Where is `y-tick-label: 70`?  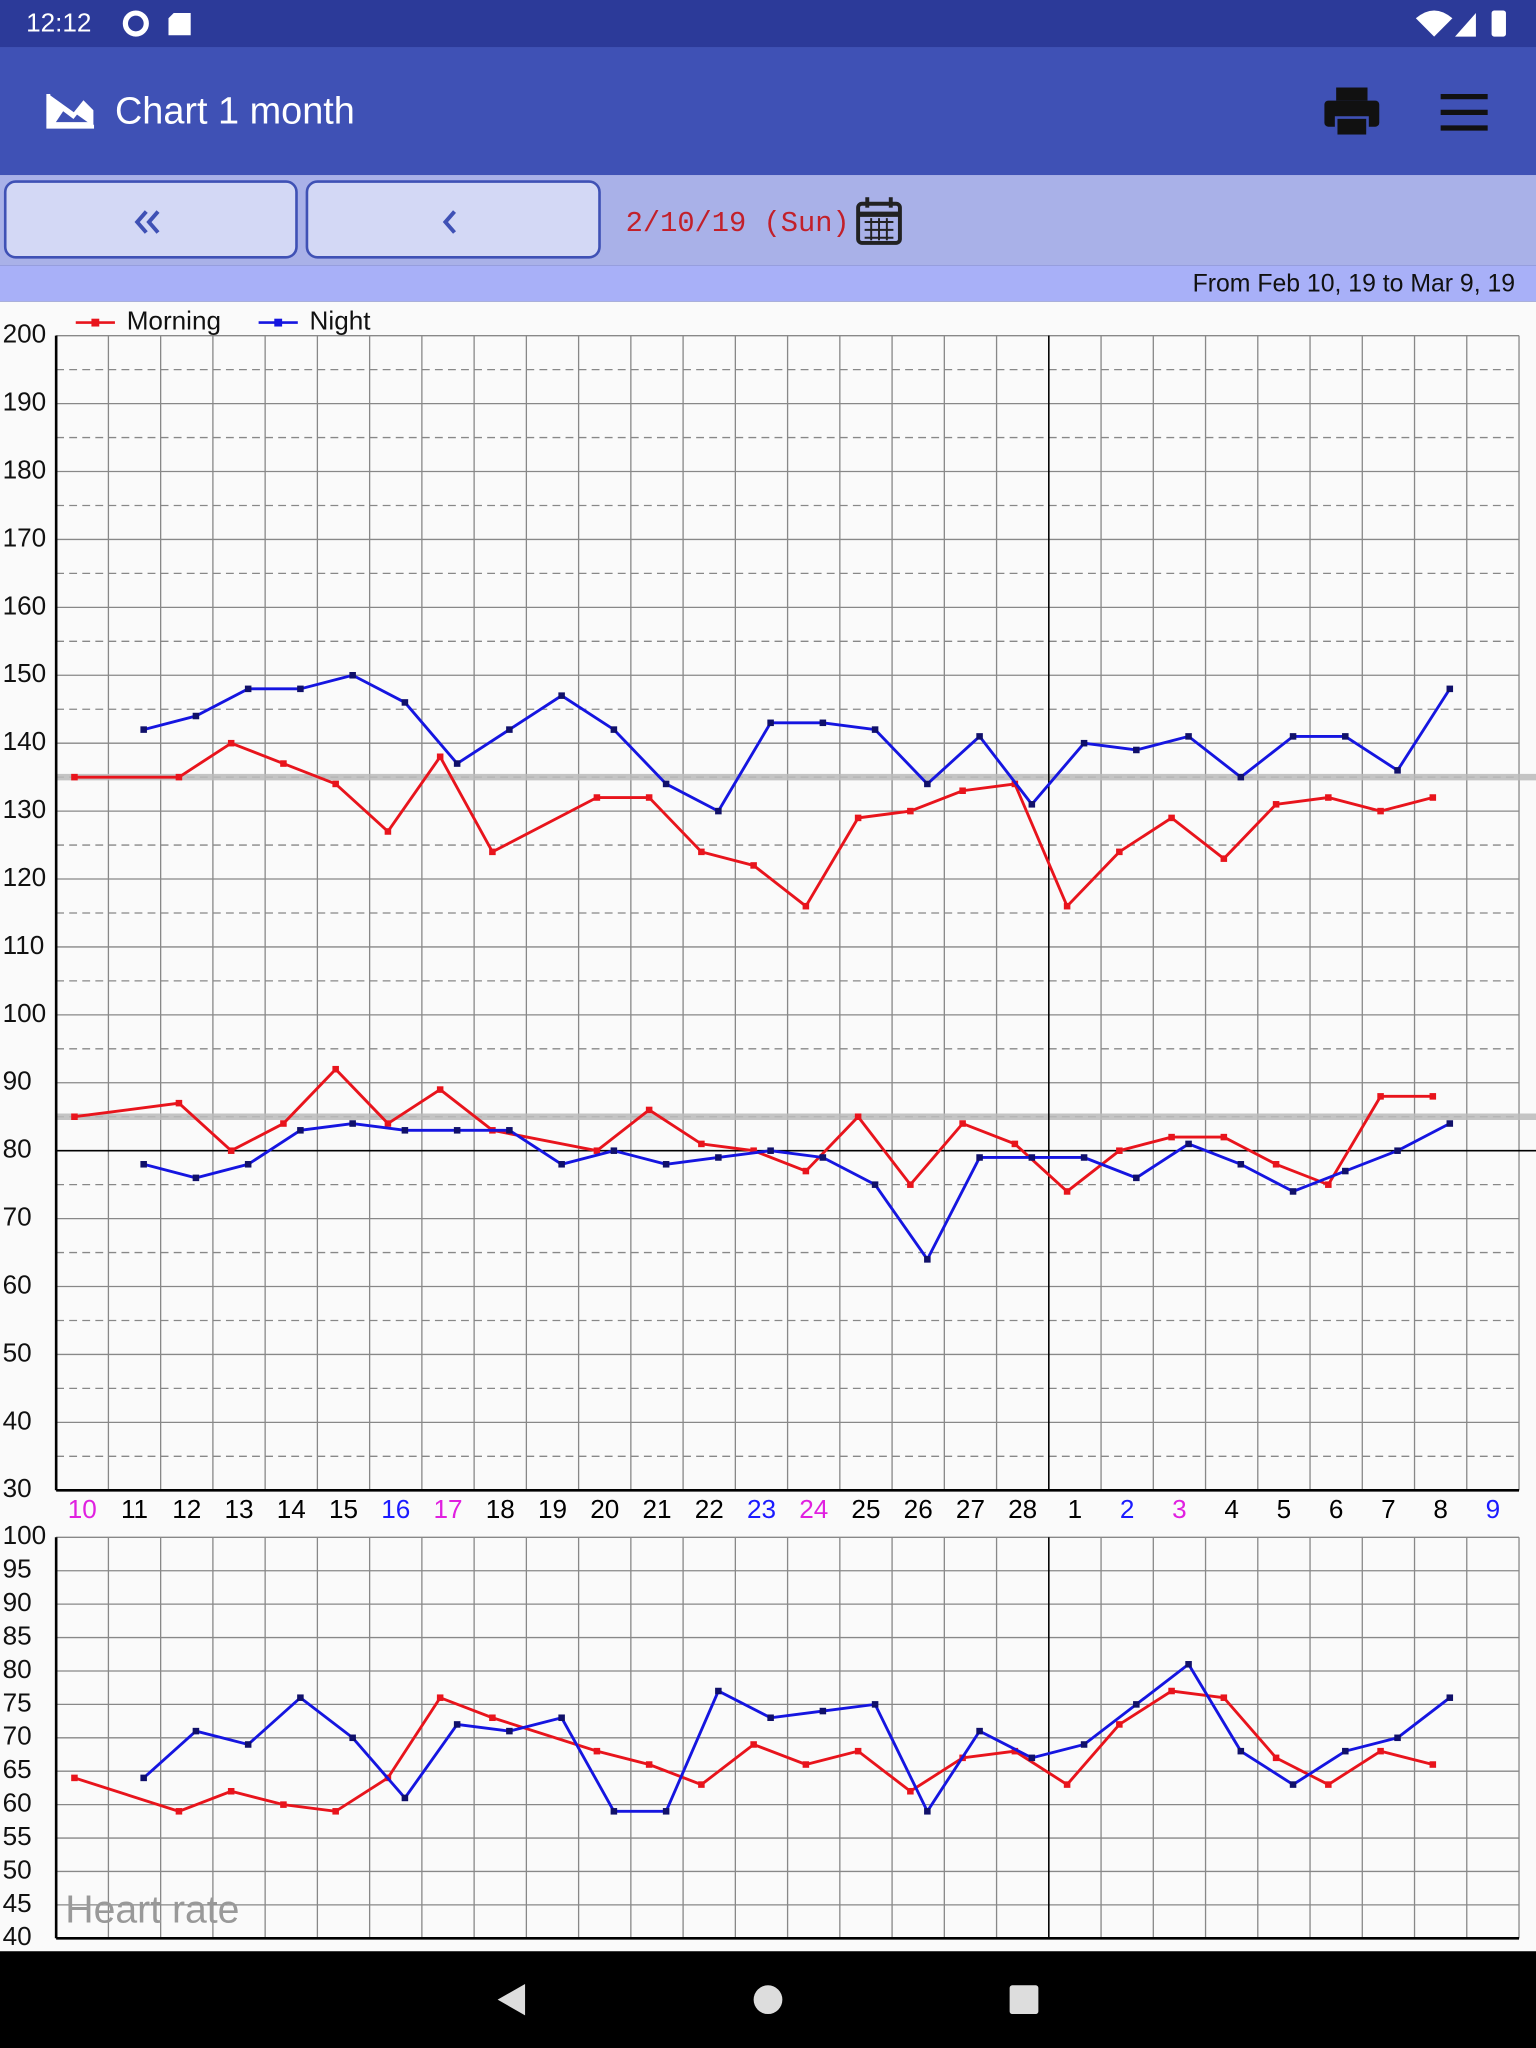 y-tick-label: 70 is located at coordinates (17, 1217).